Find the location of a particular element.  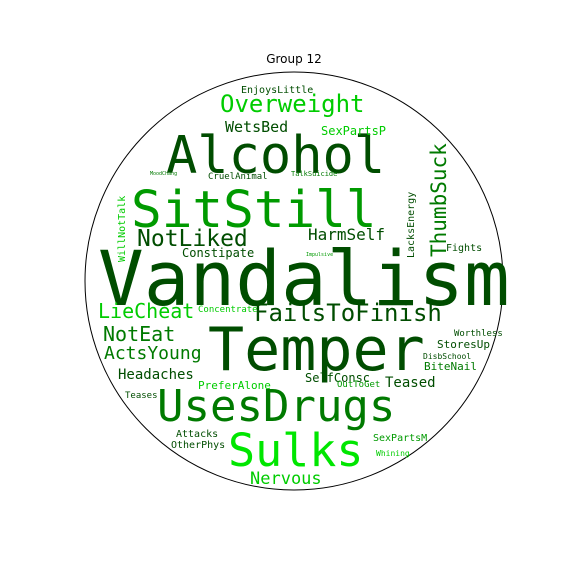

word-talksuicide: TalkSuicide is located at coordinates (314, 174).